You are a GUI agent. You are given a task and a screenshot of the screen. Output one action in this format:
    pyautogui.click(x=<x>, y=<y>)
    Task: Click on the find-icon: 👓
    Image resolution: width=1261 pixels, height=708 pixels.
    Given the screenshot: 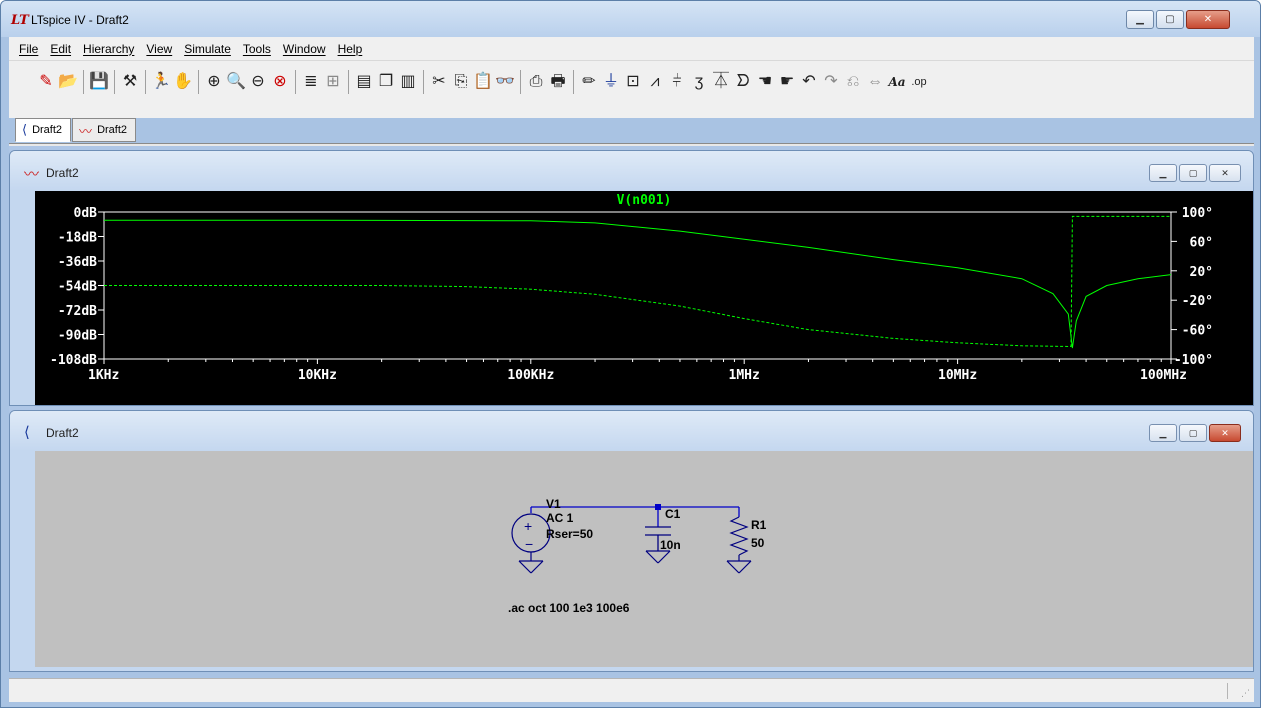 What is the action you would take?
    pyautogui.click(x=505, y=82)
    